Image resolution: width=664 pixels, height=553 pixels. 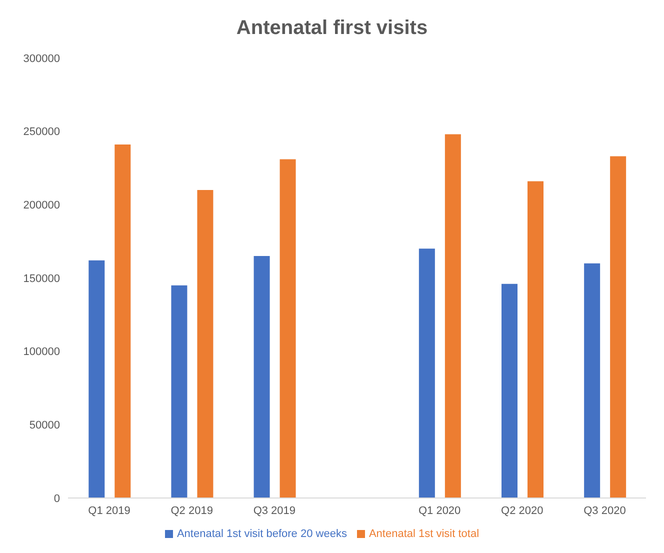 I want to click on x-tick-label: Q2 2019, so click(x=191, y=510).